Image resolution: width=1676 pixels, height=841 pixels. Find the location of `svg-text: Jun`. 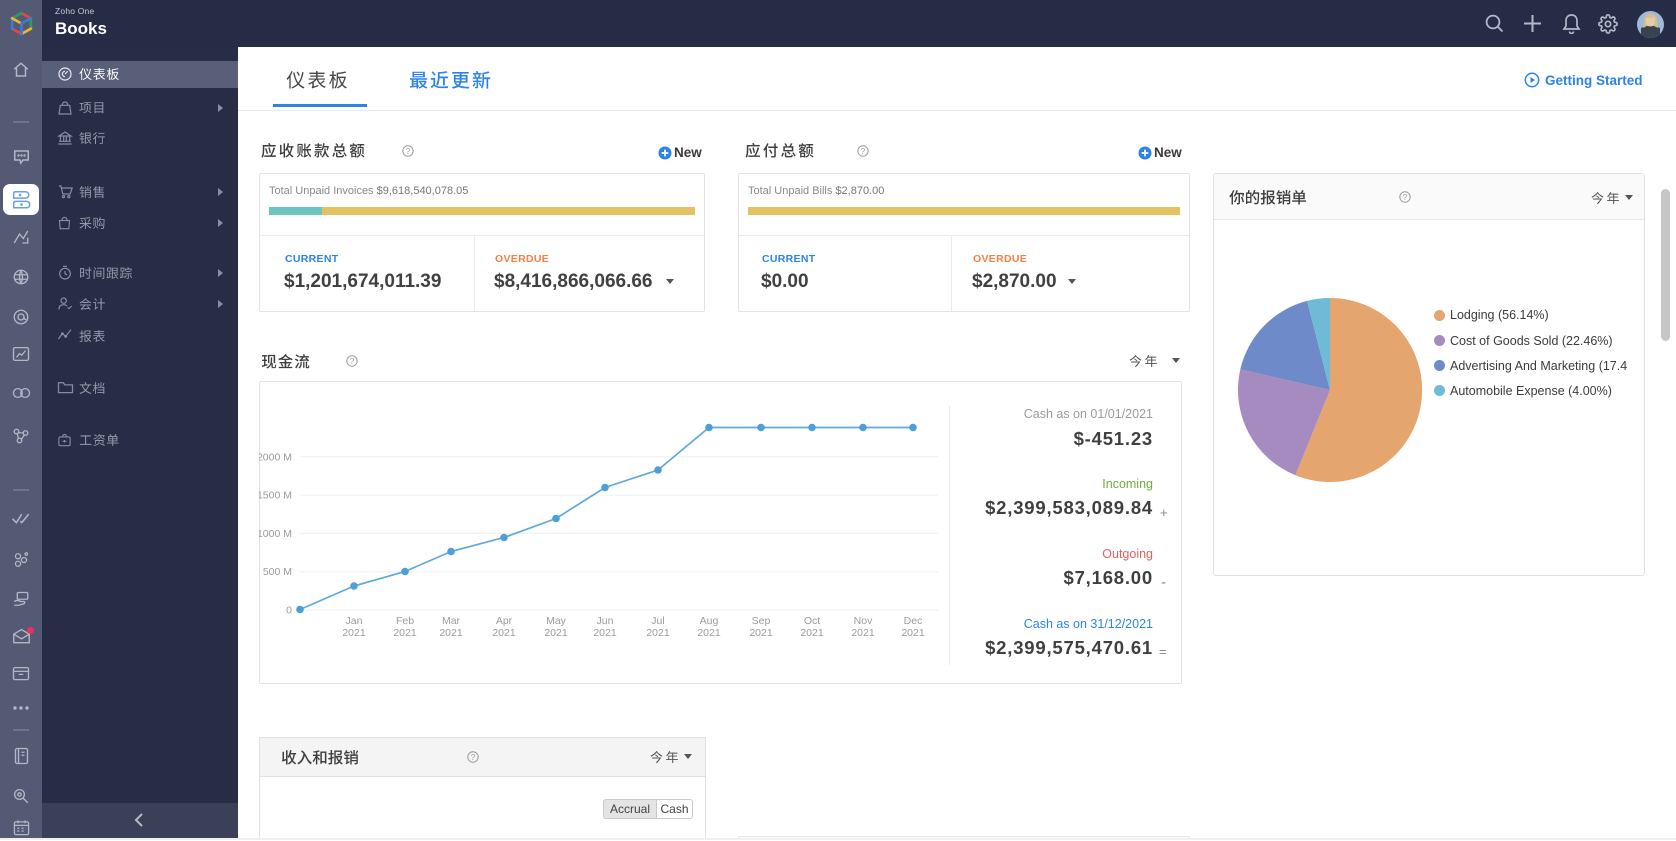

svg-text: Jun is located at coordinates (605, 621).